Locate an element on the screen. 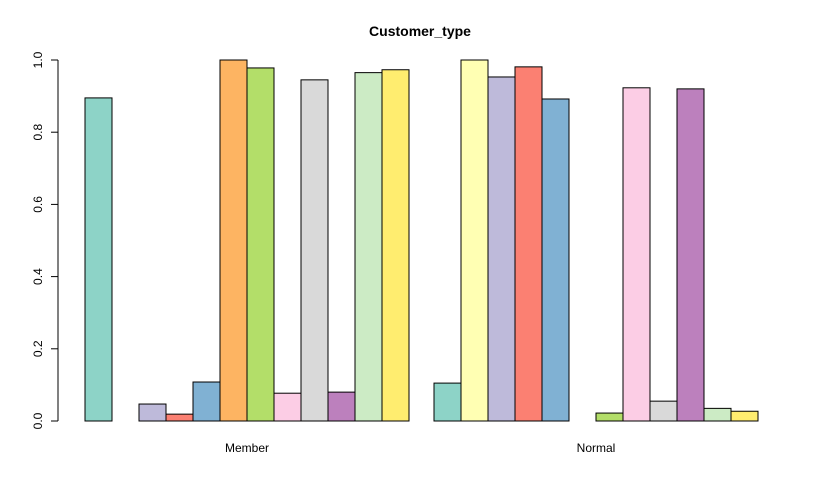  category-labels: Member Normal is located at coordinates (420, 448).